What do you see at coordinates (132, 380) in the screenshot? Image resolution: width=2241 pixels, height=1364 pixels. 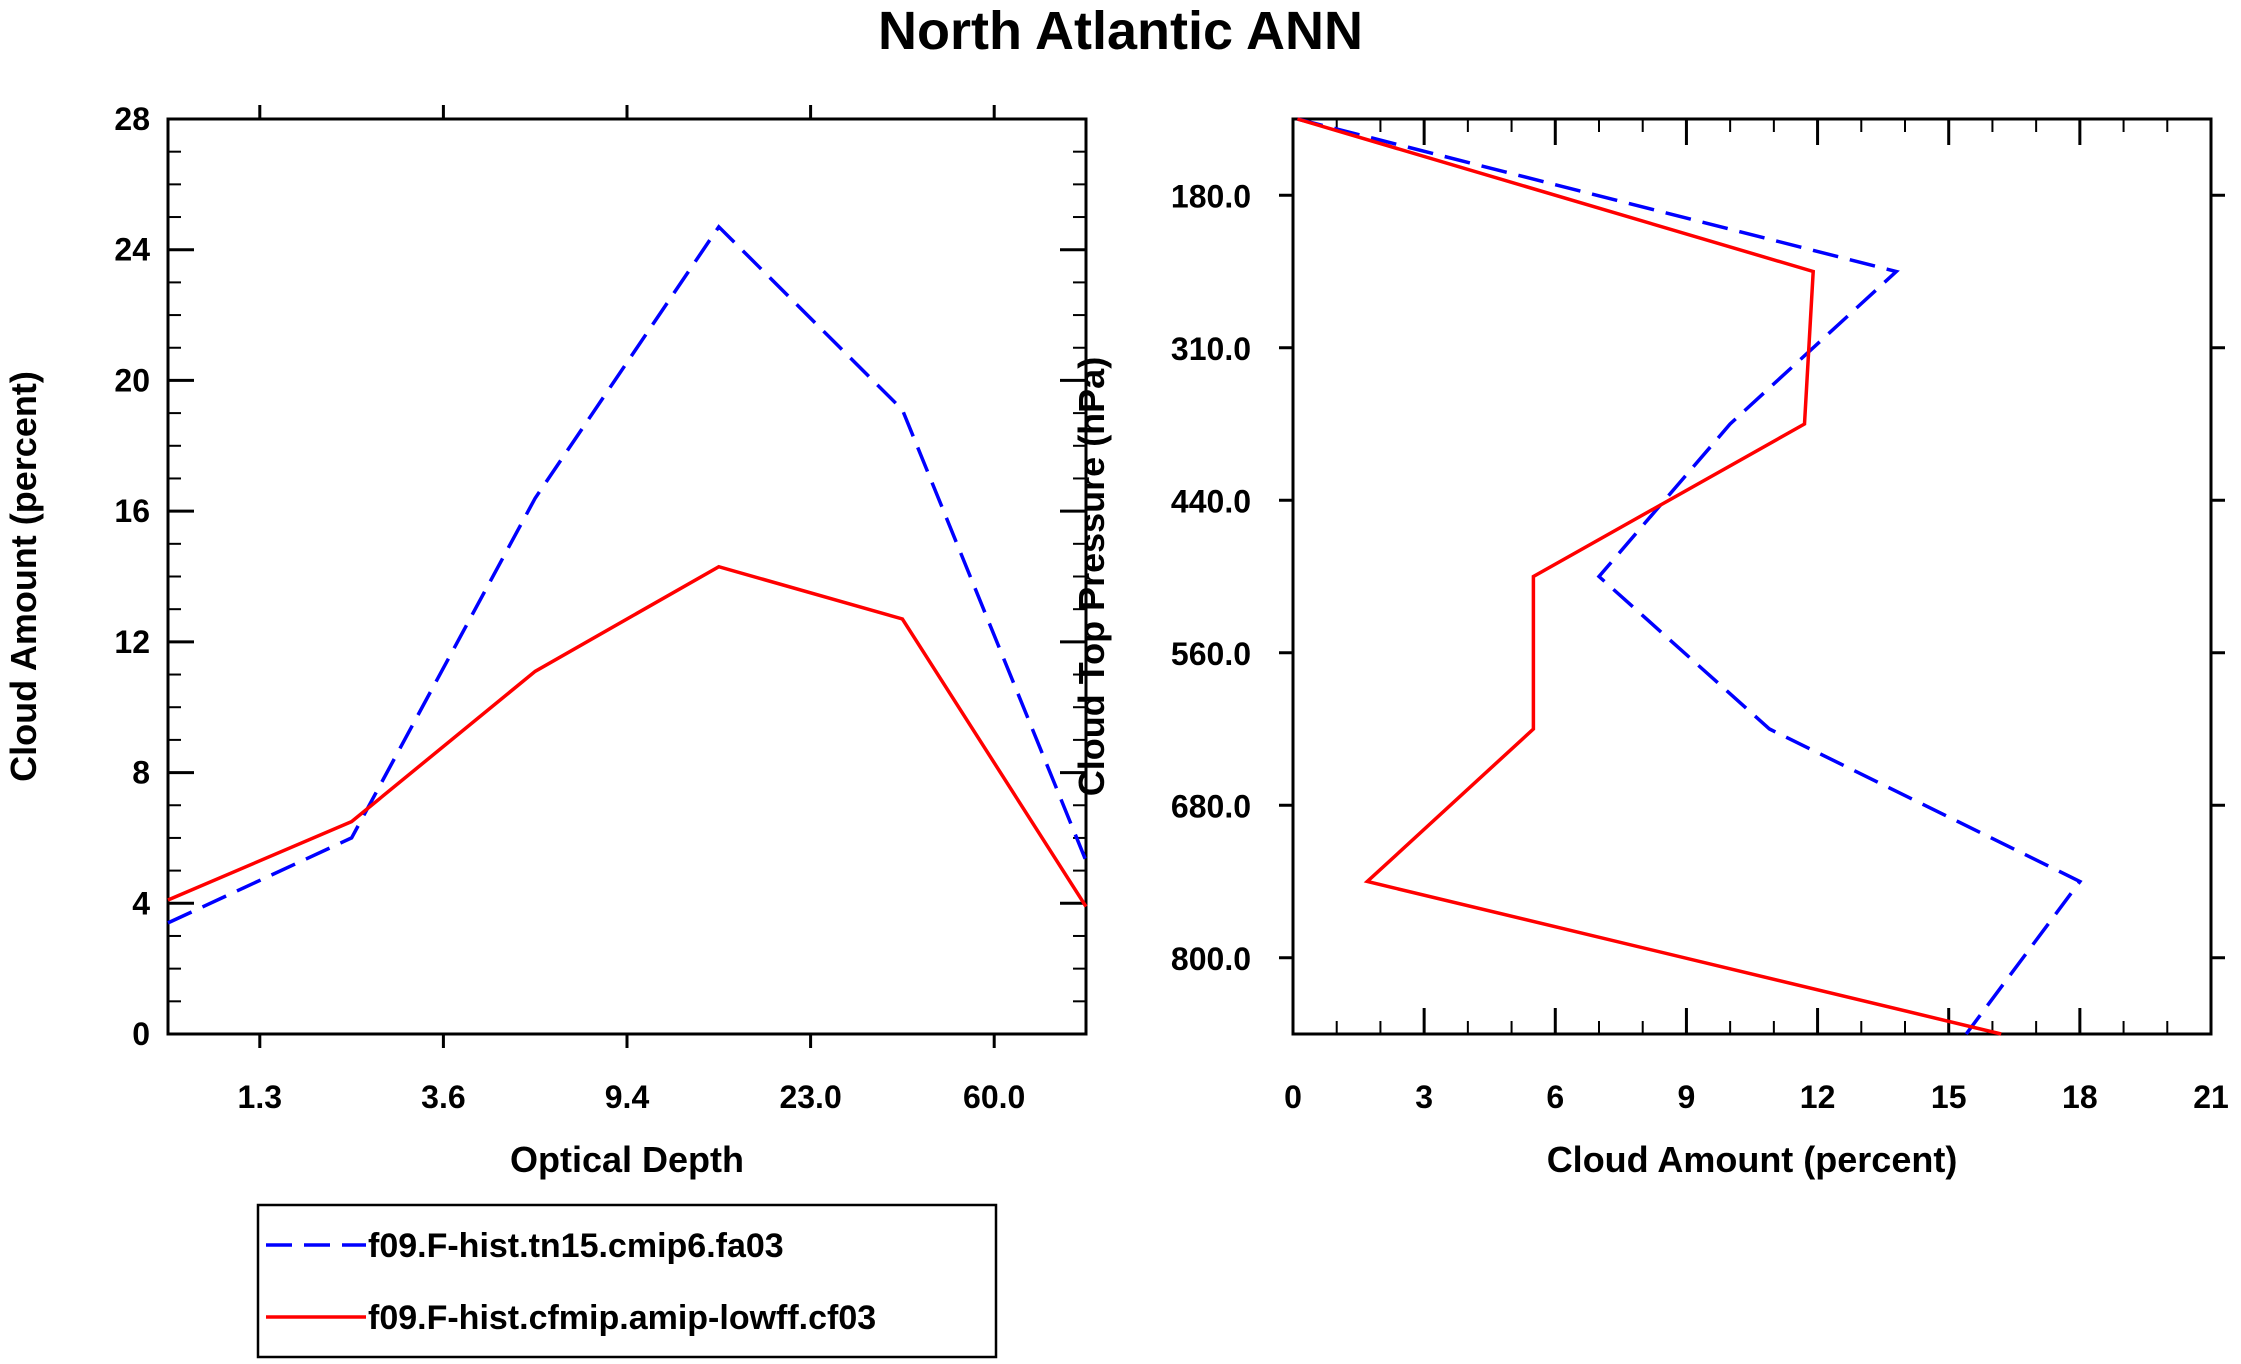 I see `left-y-tick-label: 20` at bounding box center [132, 380].